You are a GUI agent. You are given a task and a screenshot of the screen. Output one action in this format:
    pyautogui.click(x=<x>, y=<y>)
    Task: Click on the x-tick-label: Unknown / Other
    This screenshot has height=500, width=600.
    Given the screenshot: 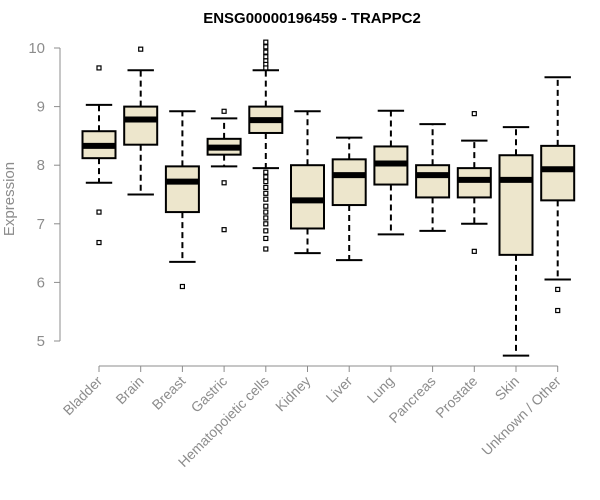 What is the action you would take?
    pyautogui.click(x=521, y=416)
    